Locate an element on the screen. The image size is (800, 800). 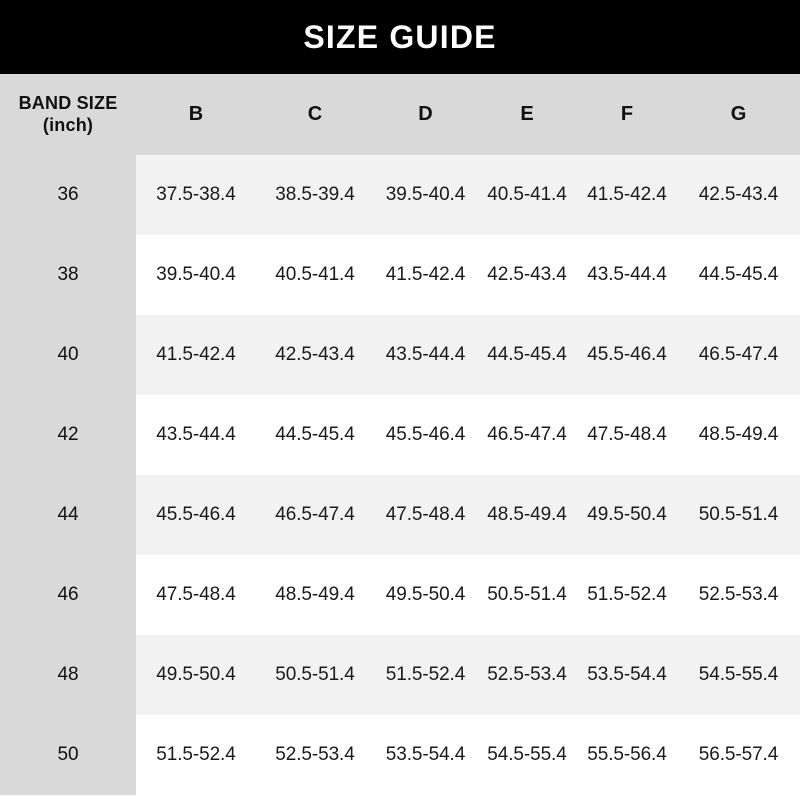
measurement-cell: 55.5-56.4 is located at coordinates (627, 755).